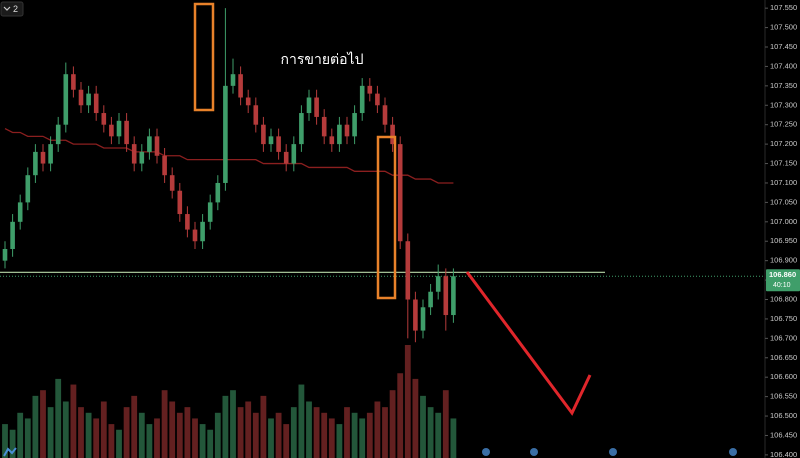  What do you see at coordinates (528, 343) in the screenshot?
I see `projection-arrow` at bounding box center [528, 343].